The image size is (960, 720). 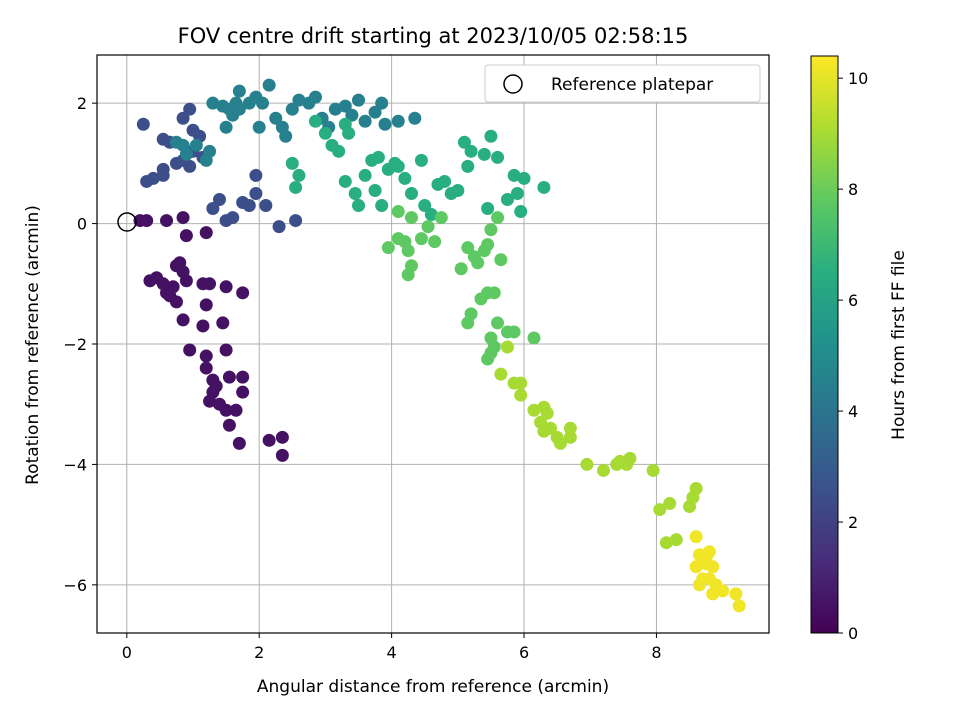 I want to click on colorbar-tick-label: 0, so click(x=853, y=633).